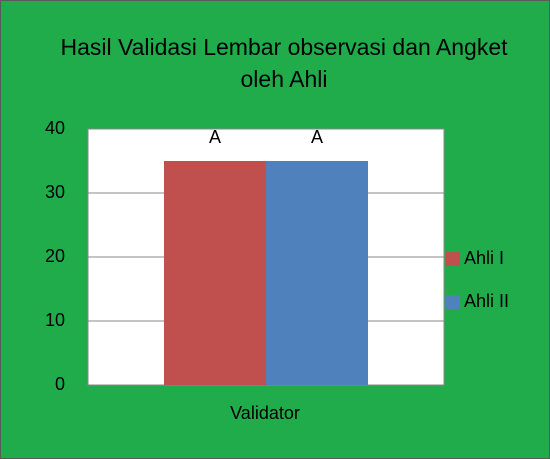 The height and width of the screenshot is (459, 550). I want to click on legend-label: Ahli II, so click(486, 301).